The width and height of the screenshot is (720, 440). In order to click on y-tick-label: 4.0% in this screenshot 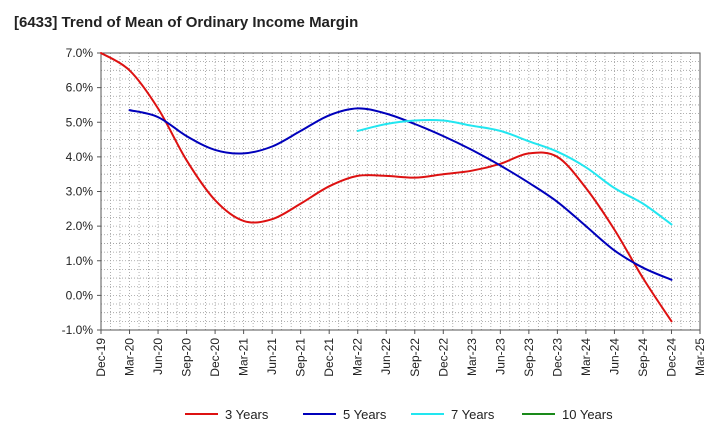, I will do `click(80, 157)`.